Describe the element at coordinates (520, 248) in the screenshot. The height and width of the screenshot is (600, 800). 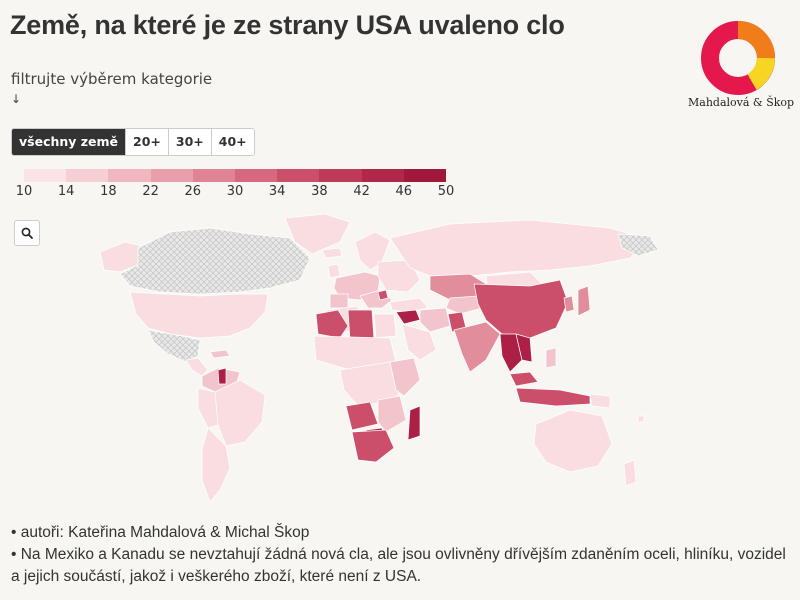
I see `map-region-russia` at that location.